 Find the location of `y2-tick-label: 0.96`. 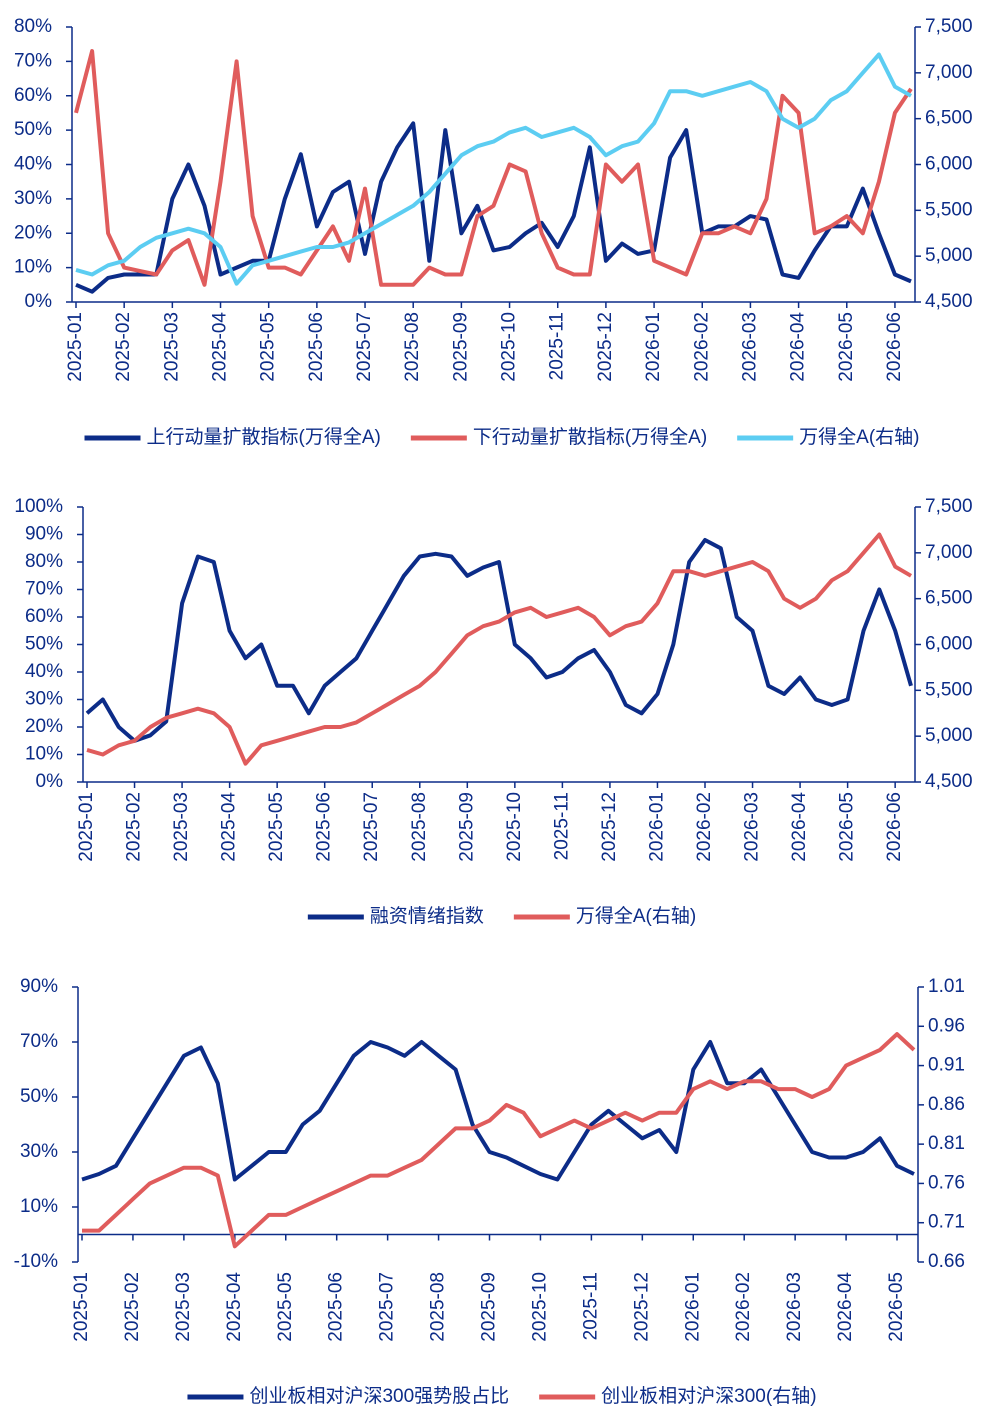

y2-tick-label: 0.96 is located at coordinates (946, 1025).